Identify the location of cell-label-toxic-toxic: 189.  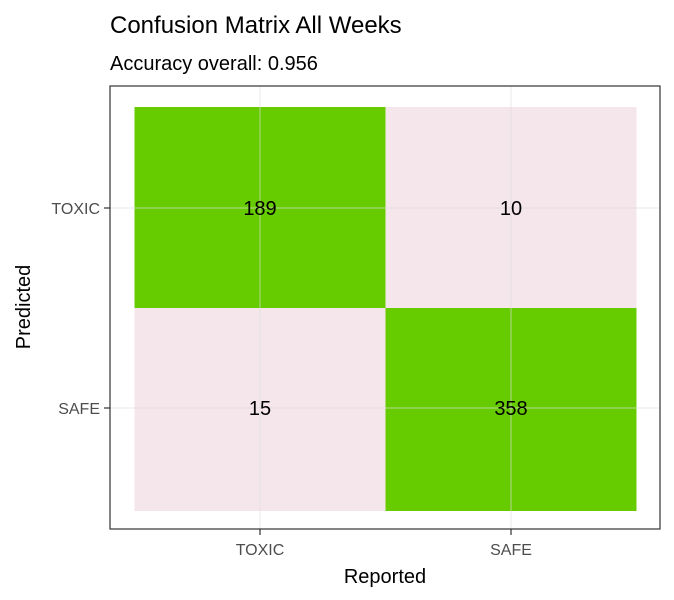
(259, 209).